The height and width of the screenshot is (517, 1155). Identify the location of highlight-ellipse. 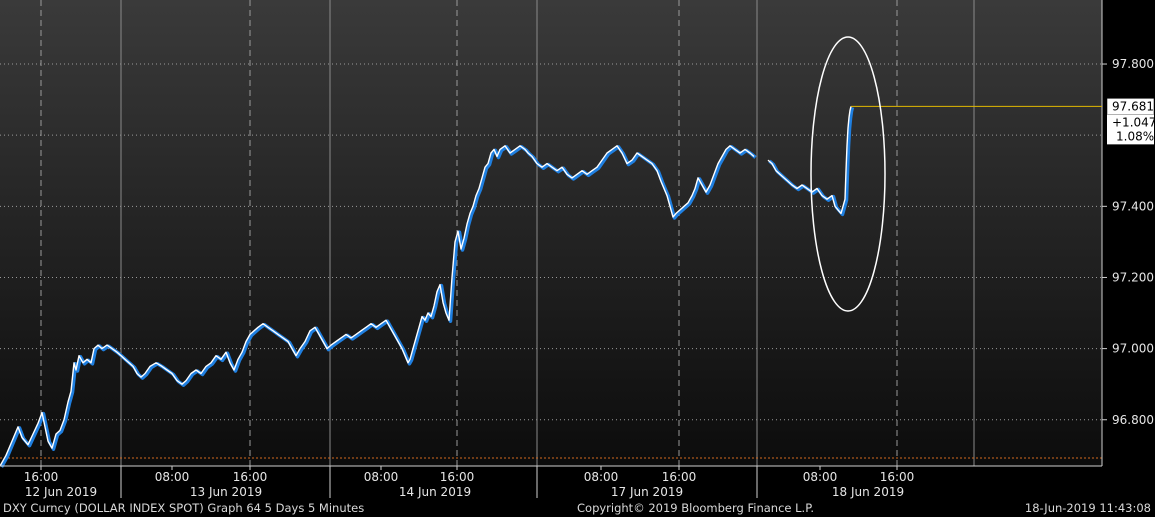
(848, 174).